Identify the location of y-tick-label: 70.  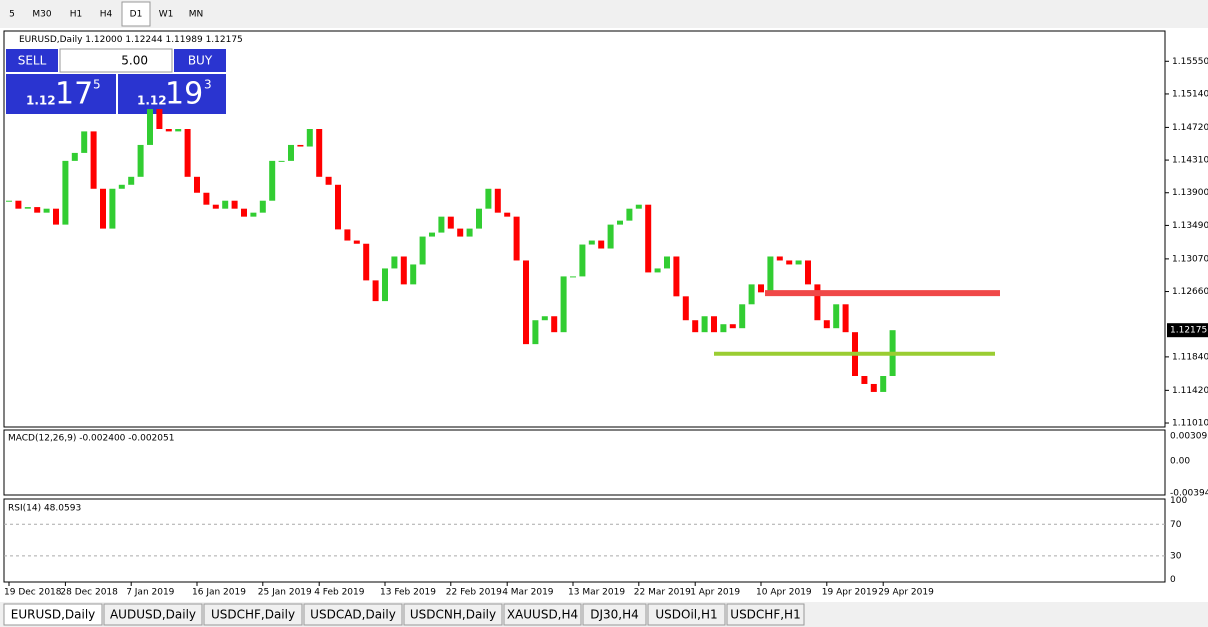
(1176, 525).